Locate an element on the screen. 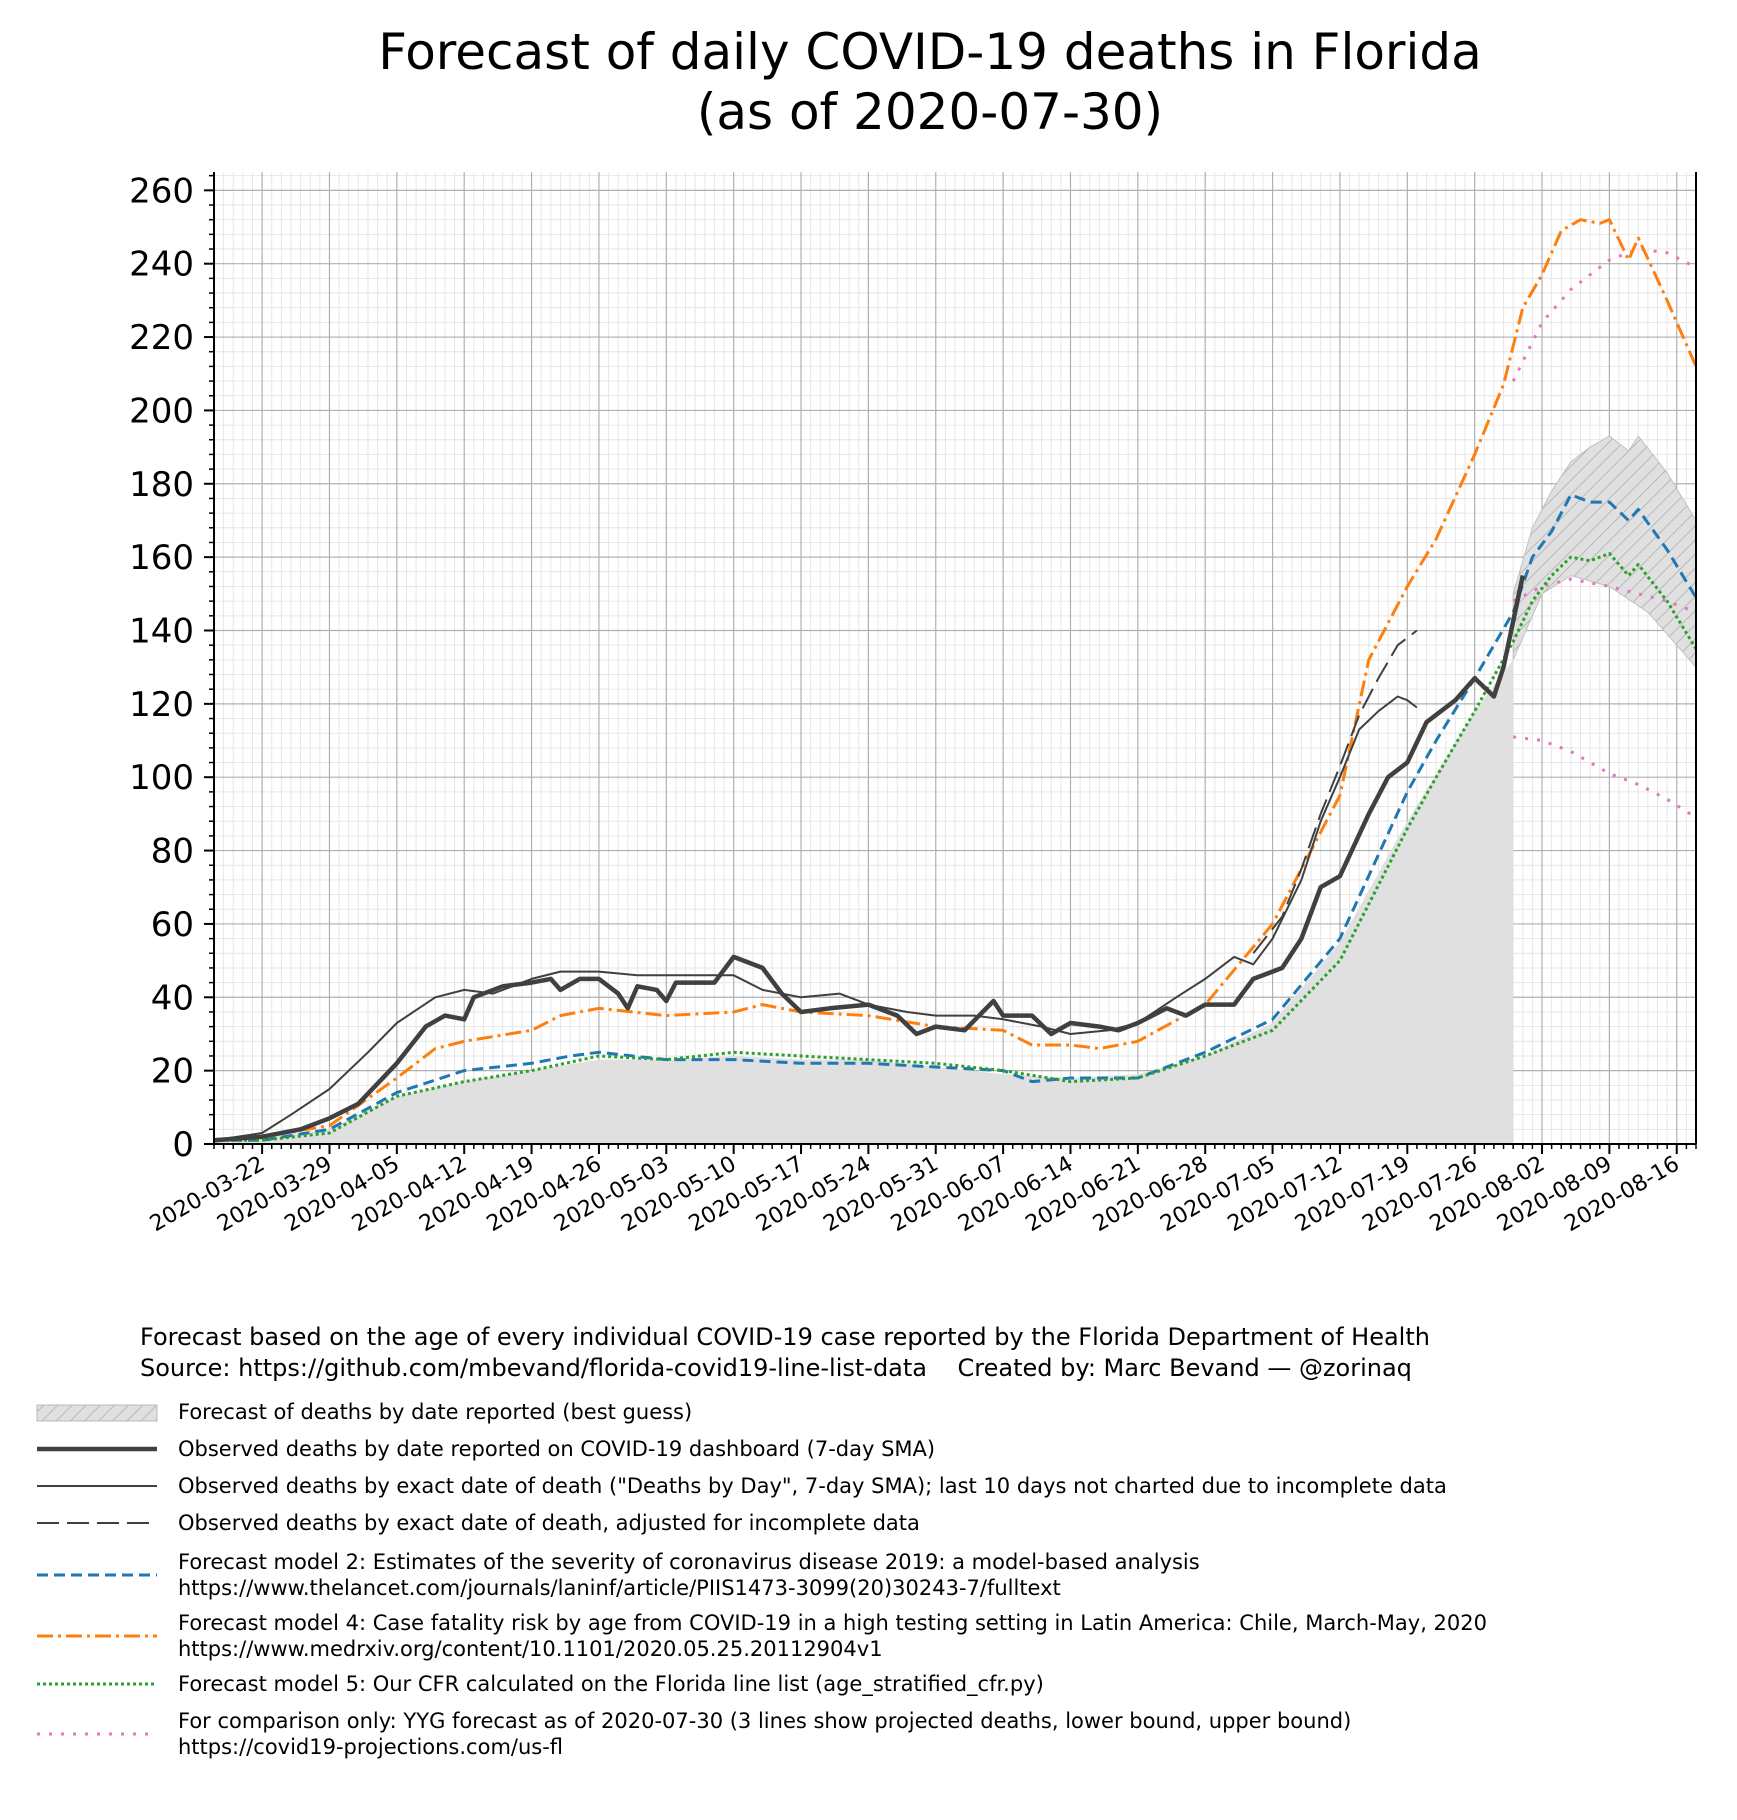 The width and height of the screenshot is (1737, 1820). legend-swatch-exact is located at coordinates (97, 1486).